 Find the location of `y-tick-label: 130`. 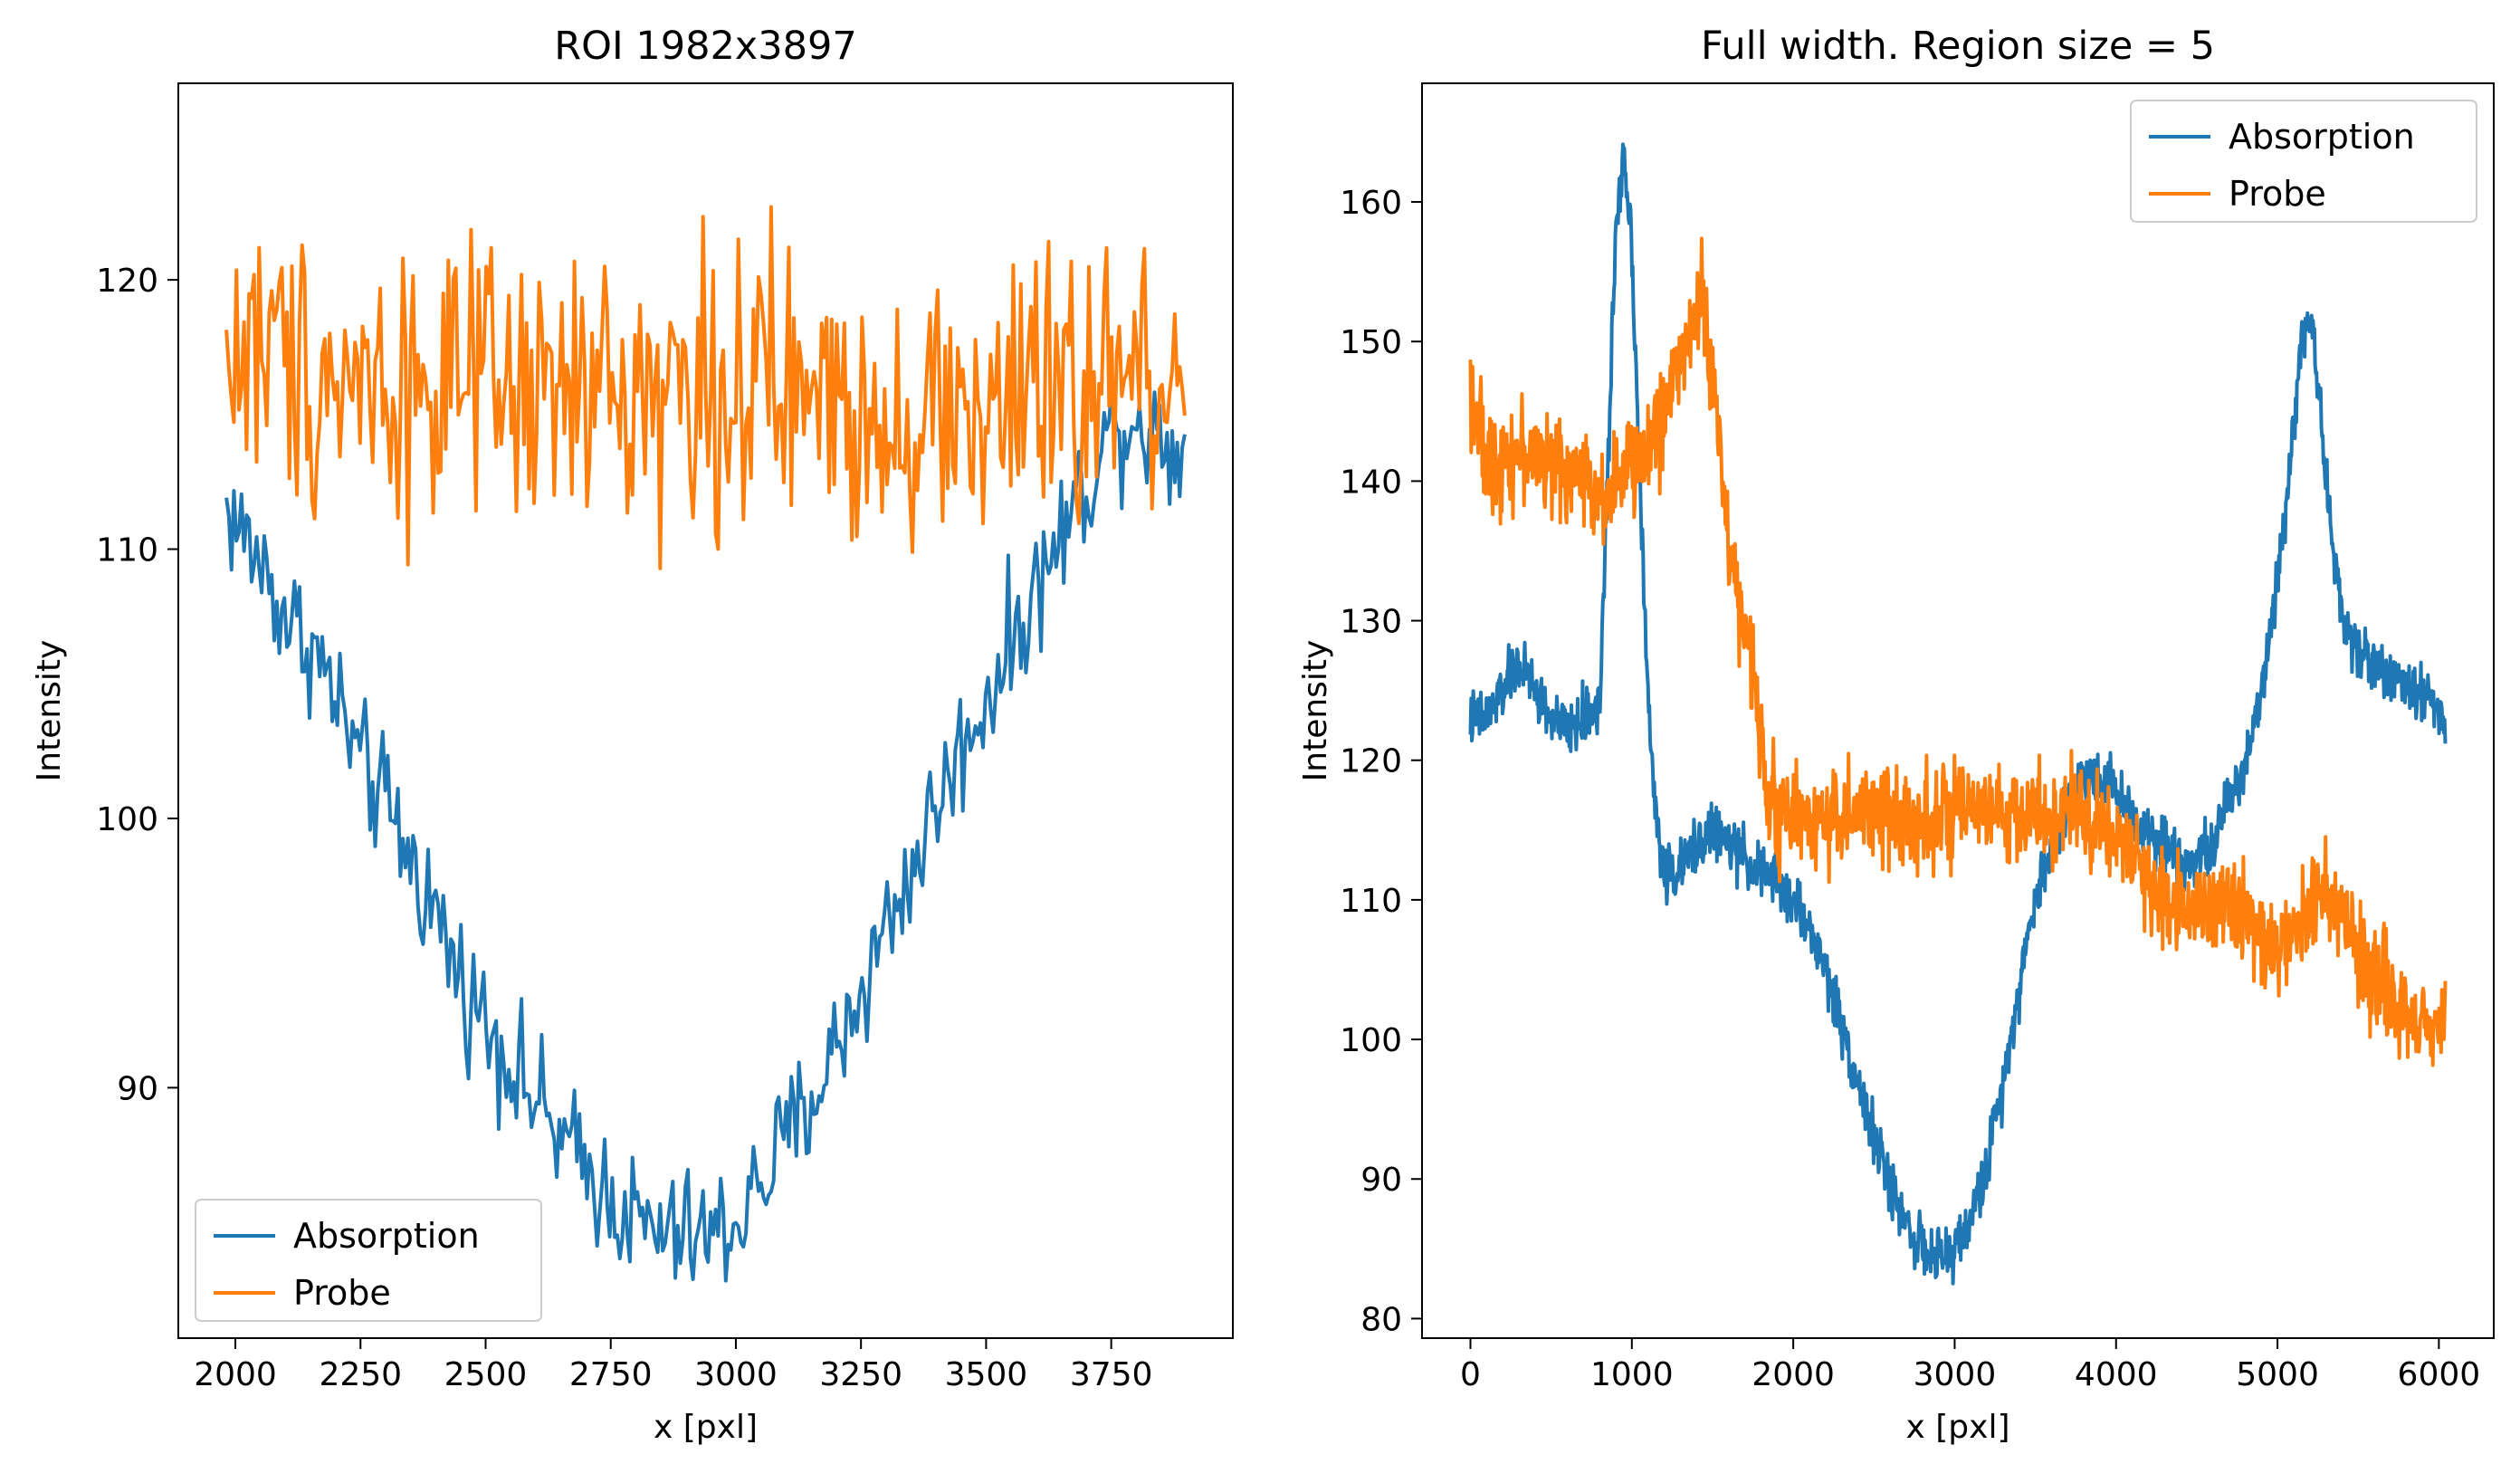

y-tick-label: 130 is located at coordinates (1371, 622).